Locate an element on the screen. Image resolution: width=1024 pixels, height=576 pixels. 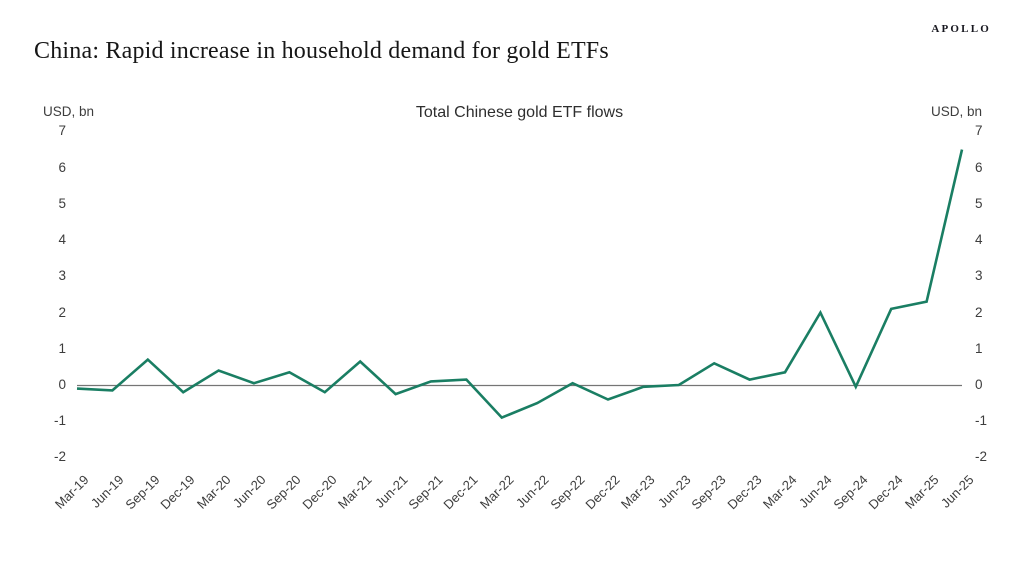
y-tick-label-left: -2 is located at coordinates (59, 457).